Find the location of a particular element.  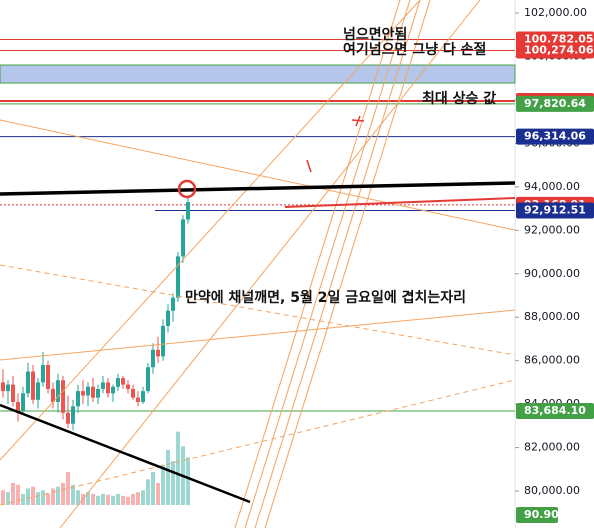

trend-line is located at coordinates (258, 335).